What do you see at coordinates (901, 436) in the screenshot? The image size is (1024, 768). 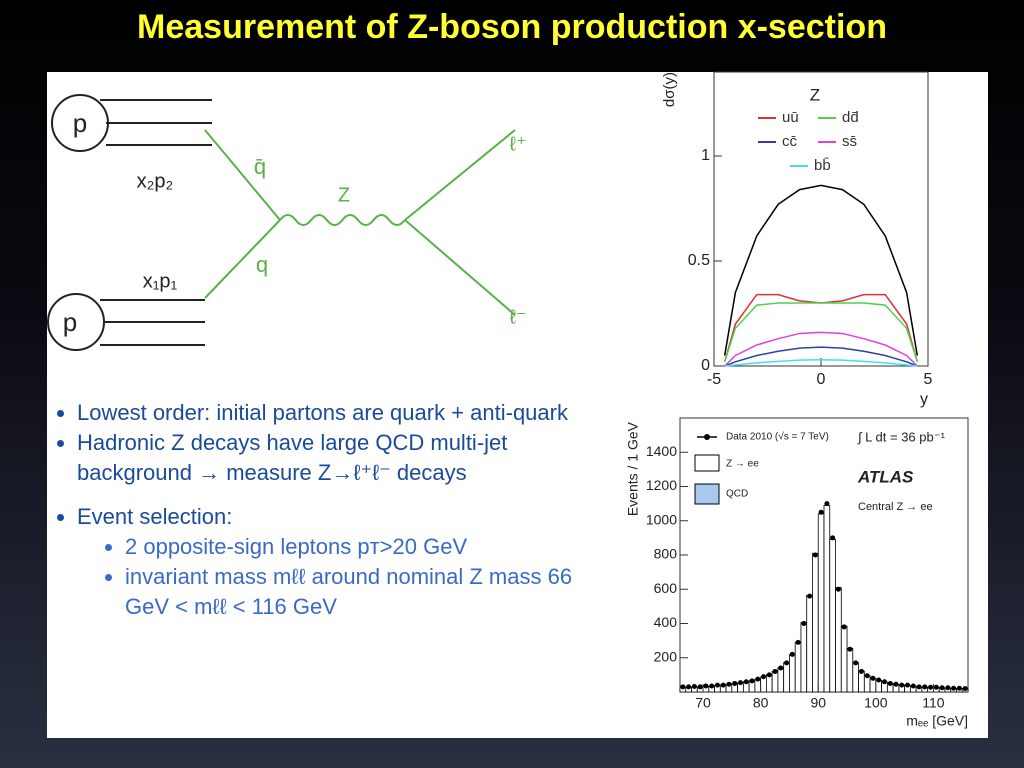 I see `annotation: ∫ L dt = 36 pb⁻¹` at bounding box center [901, 436].